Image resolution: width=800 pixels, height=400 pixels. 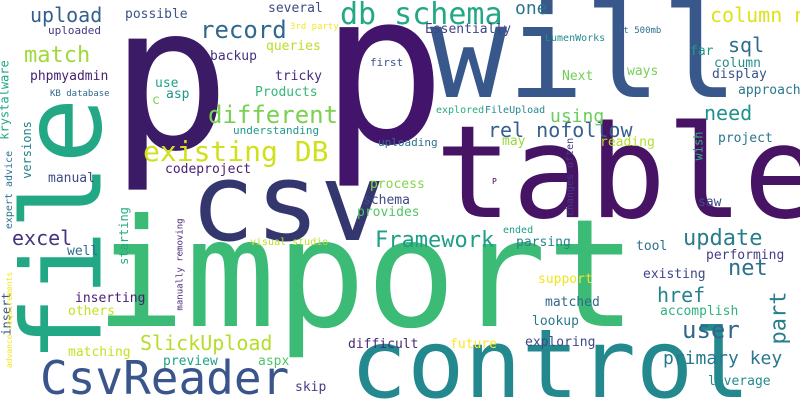 I want to click on word-performing: performing, so click(x=745, y=255).